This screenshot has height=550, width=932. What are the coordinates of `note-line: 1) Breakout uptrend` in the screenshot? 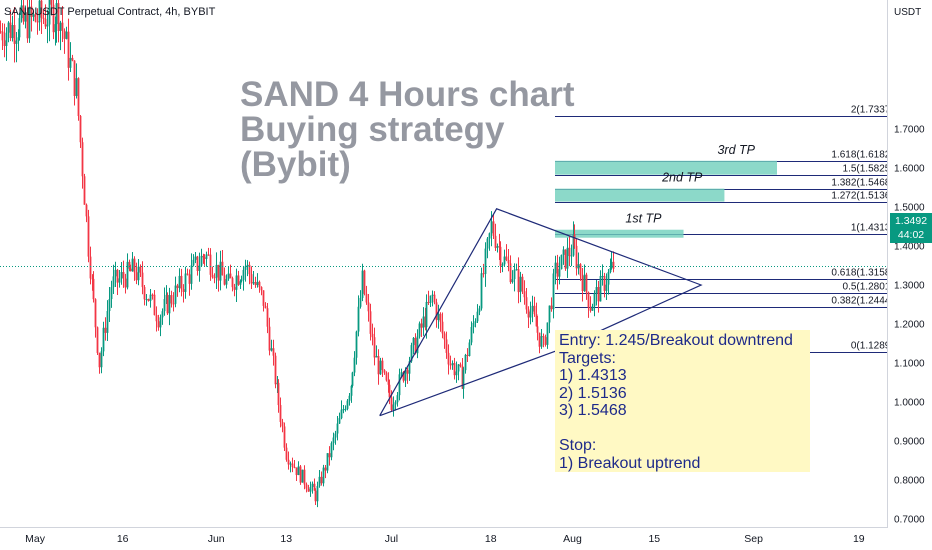 It's located at (630, 463).